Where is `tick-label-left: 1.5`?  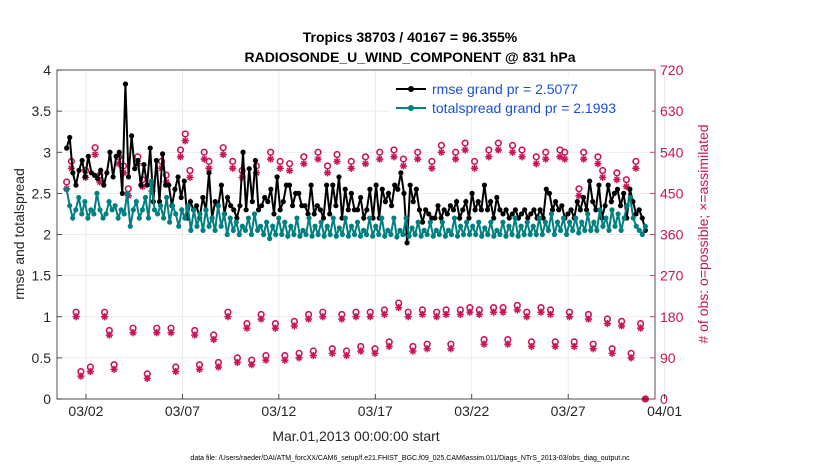
tick-label-left: 1.5 is located at coordinates (42, 276).